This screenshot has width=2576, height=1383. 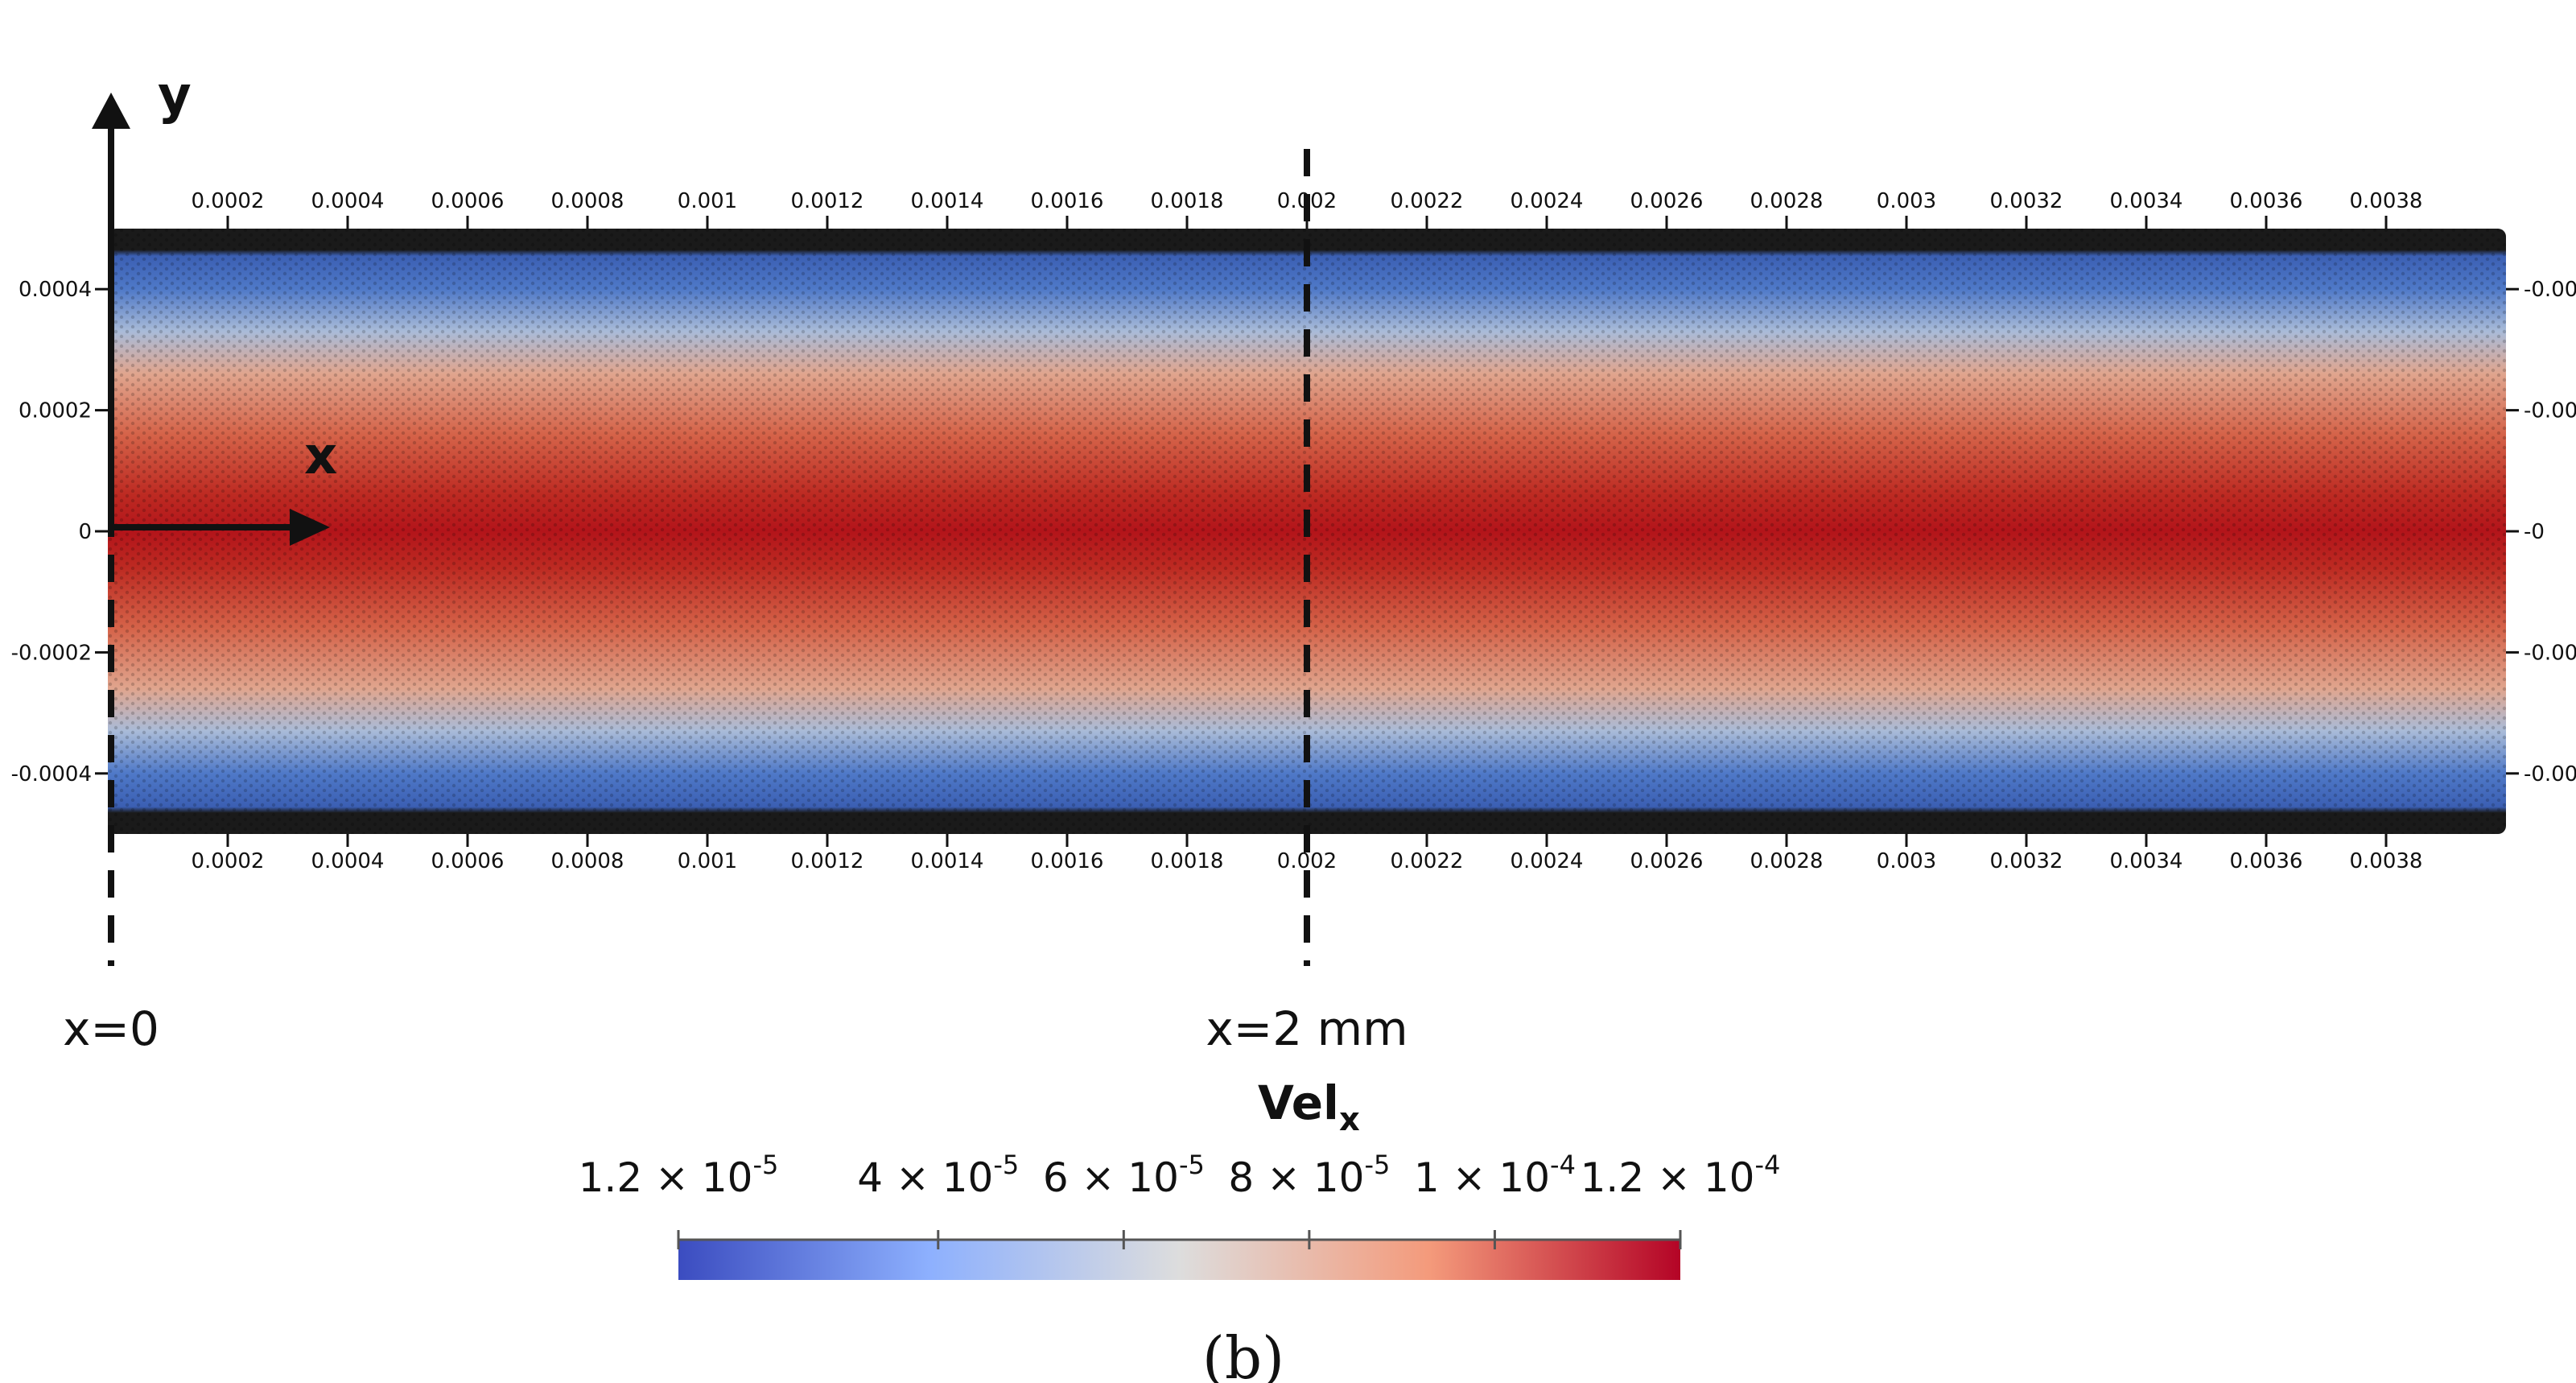 What do you see at coordinates (1495, 1175) in the screenshot?
I see `colorbar-tick-label: 1 × 10⁻⁴` at bounding box center [1495, 1175].